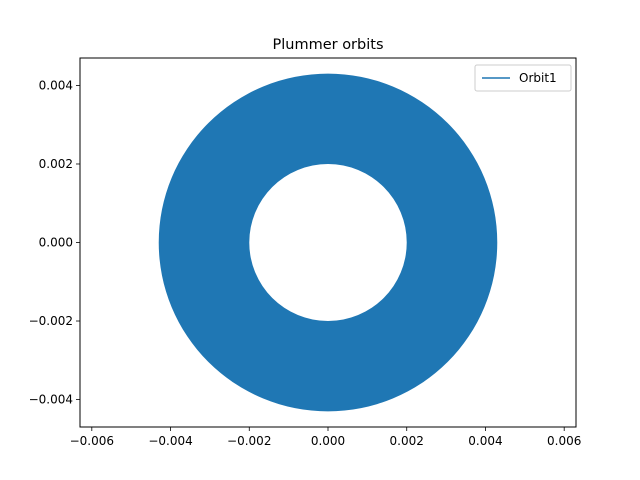 The width and height of the screenshot is (640, 480). I want to click on y-tick-label: 0.000, so click(56, 243).